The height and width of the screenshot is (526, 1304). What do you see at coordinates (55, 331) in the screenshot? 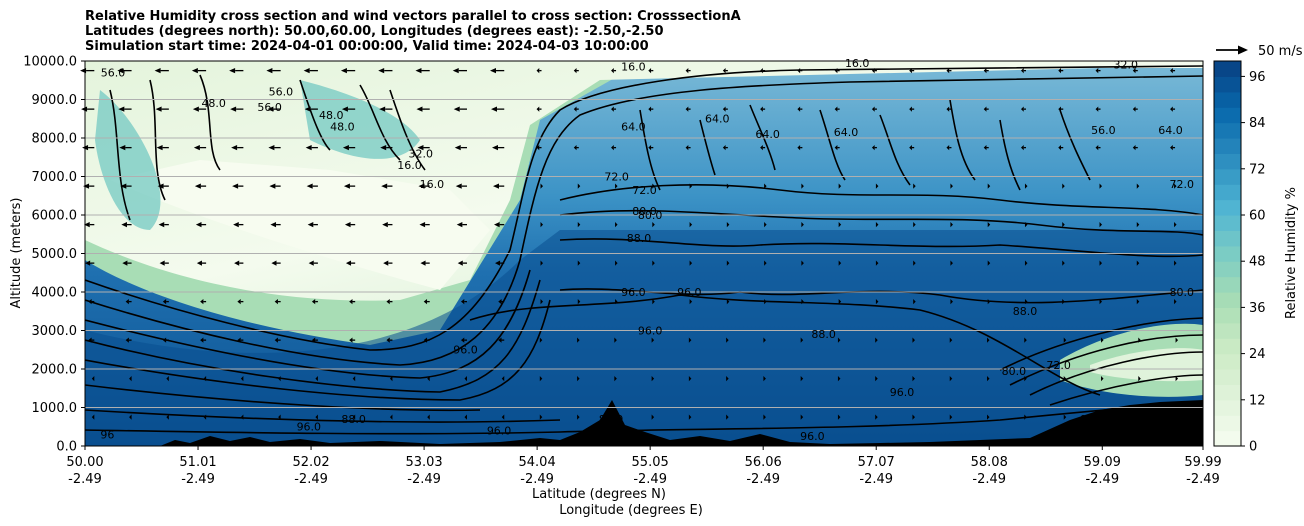
I see `y-tick-label: 3000.0` at bounding box center [55, 331].